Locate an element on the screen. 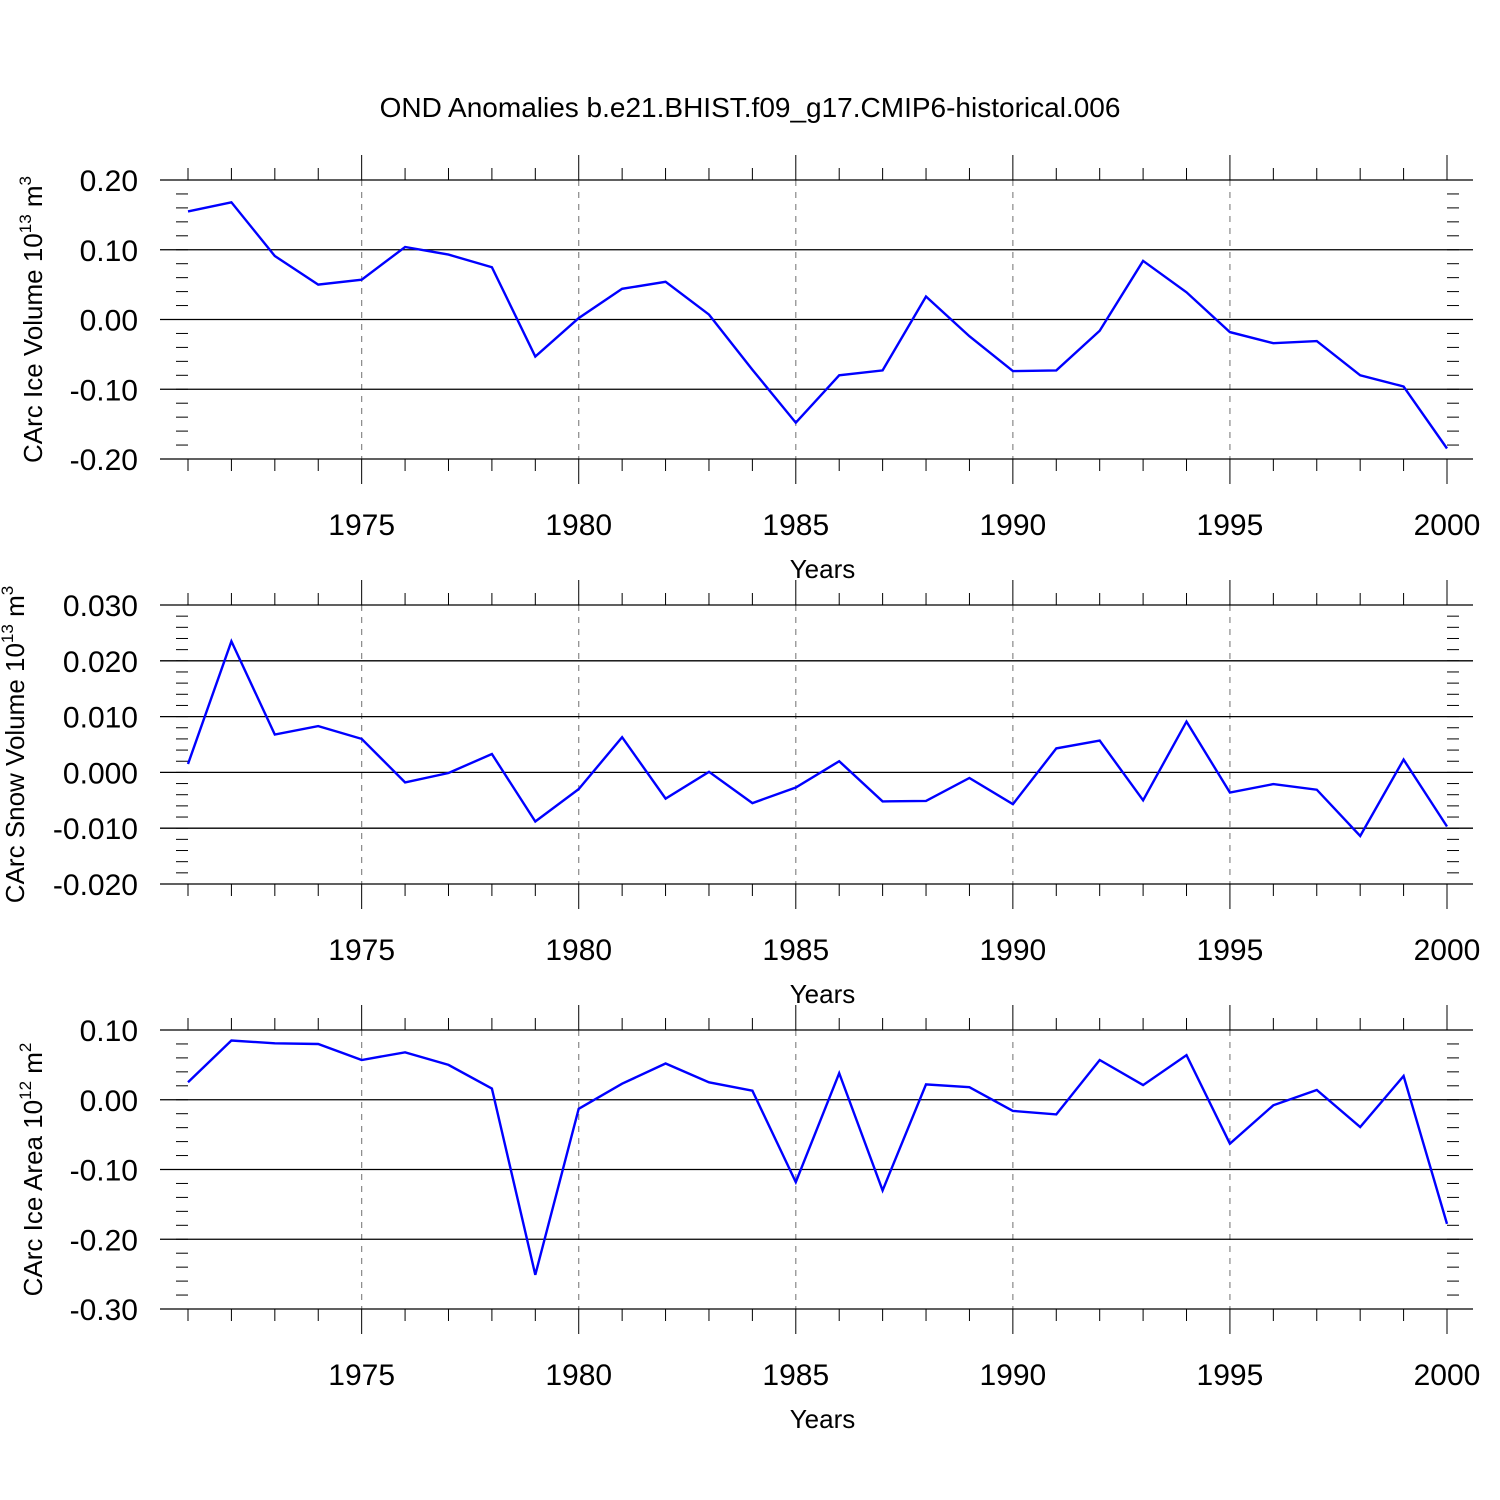 The image size is (1500, 1500). y-axis-title: CArc Snow Volume 1013 m3 is located at coordinates (15, 744).